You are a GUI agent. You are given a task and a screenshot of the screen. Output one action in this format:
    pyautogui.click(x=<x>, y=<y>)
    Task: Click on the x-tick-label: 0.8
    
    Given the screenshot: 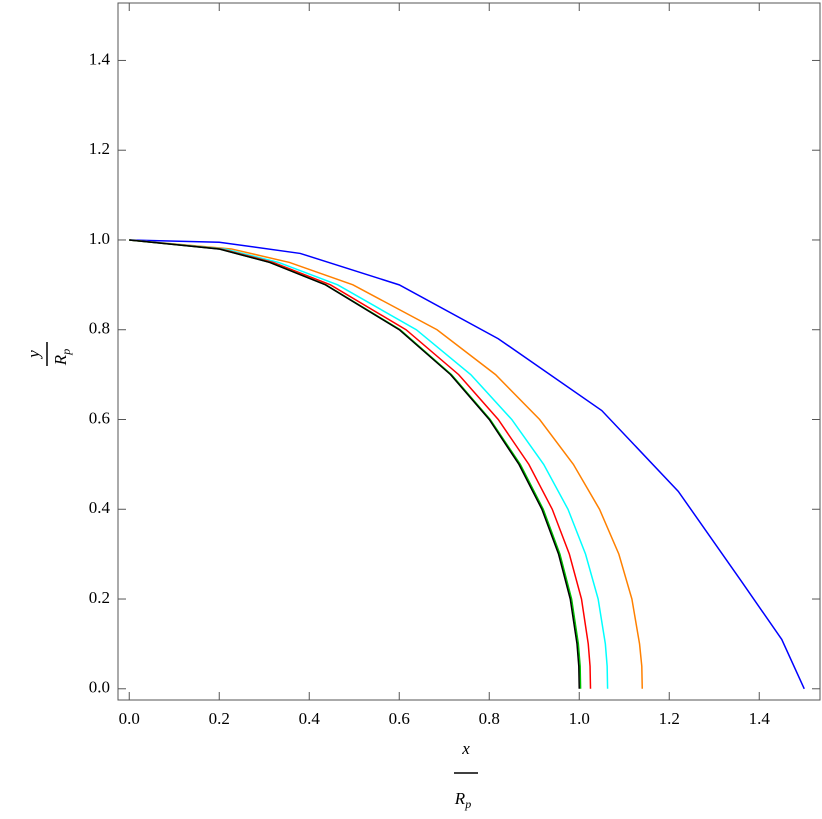 What is the action you would take?
    pyautogui.click(x=489, y=718)
    